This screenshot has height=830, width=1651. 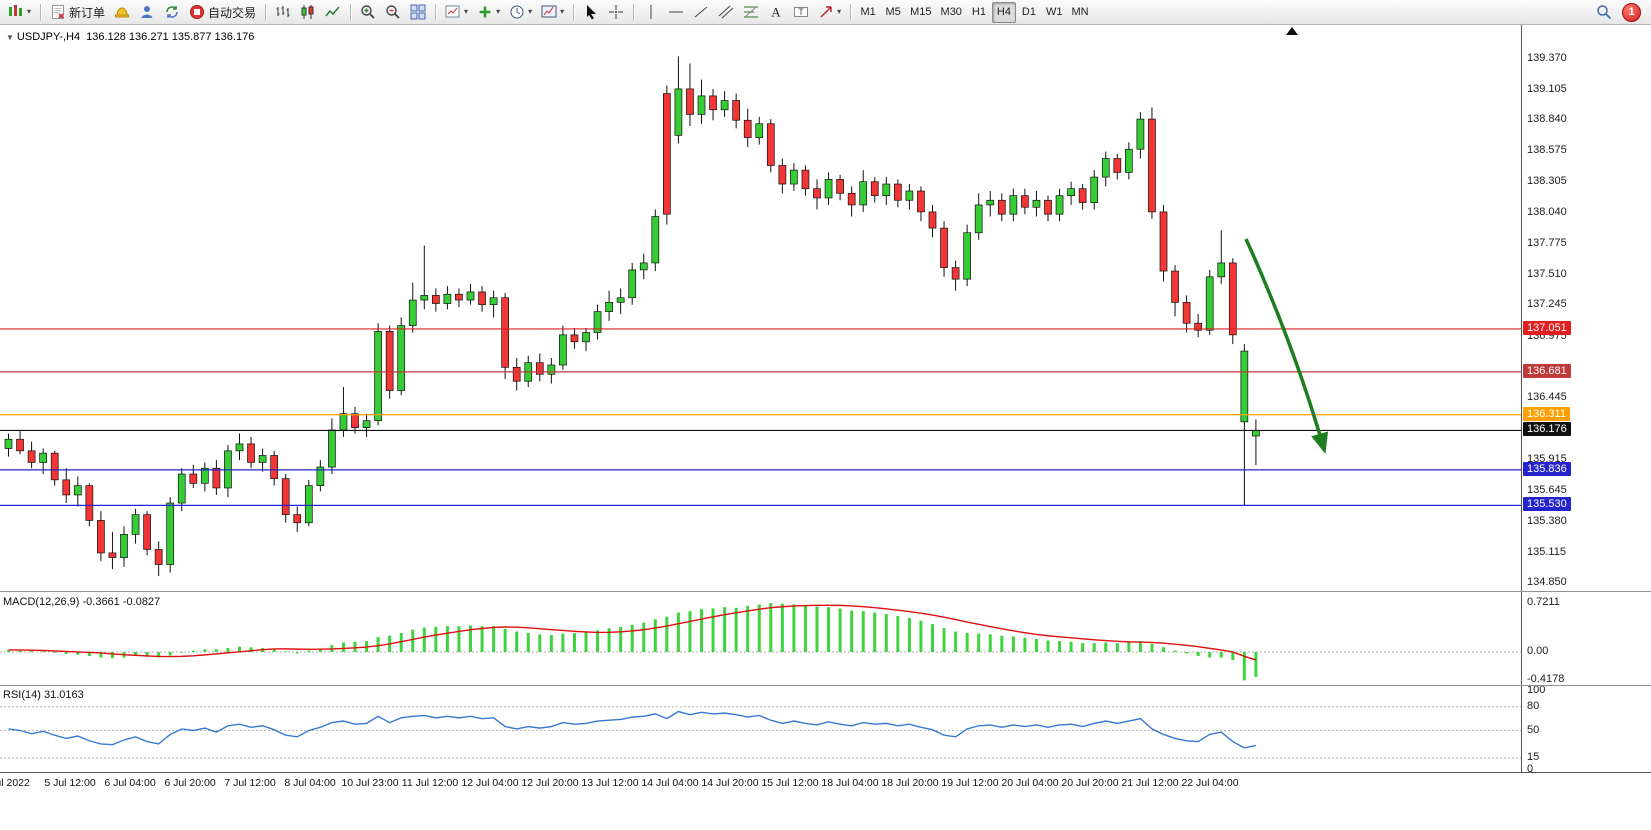 What do you see at coordinates (701, 12) in the screenshot?
I see `trendline-tool-button` at bounding box center [701, 12].